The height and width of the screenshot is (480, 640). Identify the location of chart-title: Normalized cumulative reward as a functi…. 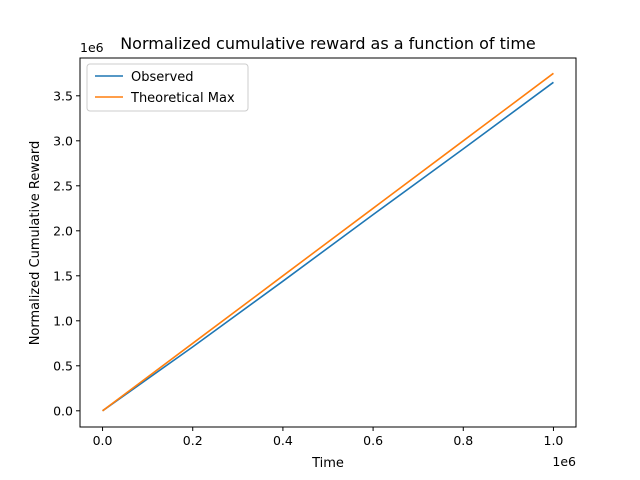
(328, 43).